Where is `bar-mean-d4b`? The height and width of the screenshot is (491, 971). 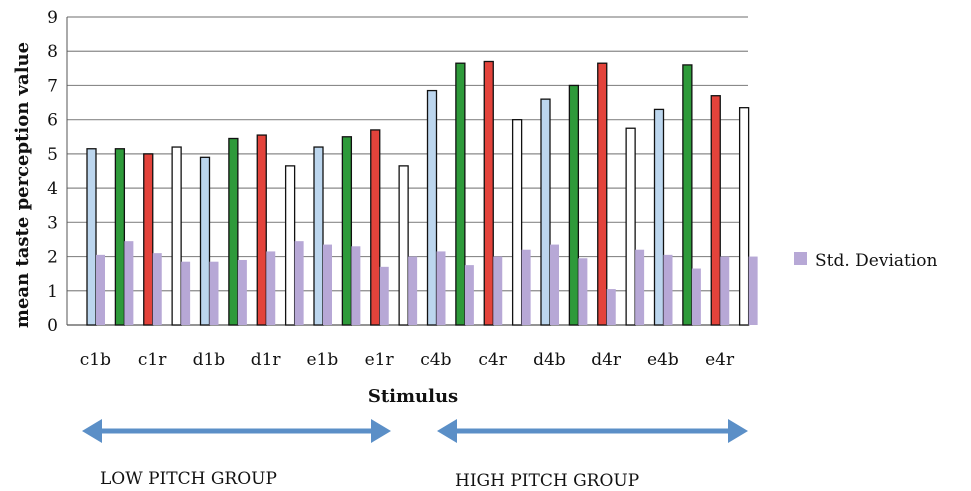
bar-mean-d4b is located at coordinates (545, 212).